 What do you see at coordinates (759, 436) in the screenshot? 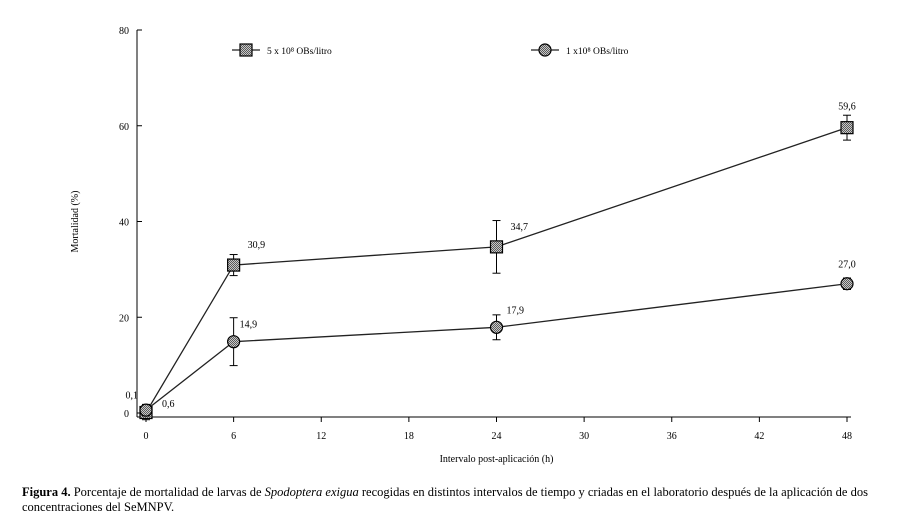
I see `x-tick-label: 42` at bounding box center [759, 436].